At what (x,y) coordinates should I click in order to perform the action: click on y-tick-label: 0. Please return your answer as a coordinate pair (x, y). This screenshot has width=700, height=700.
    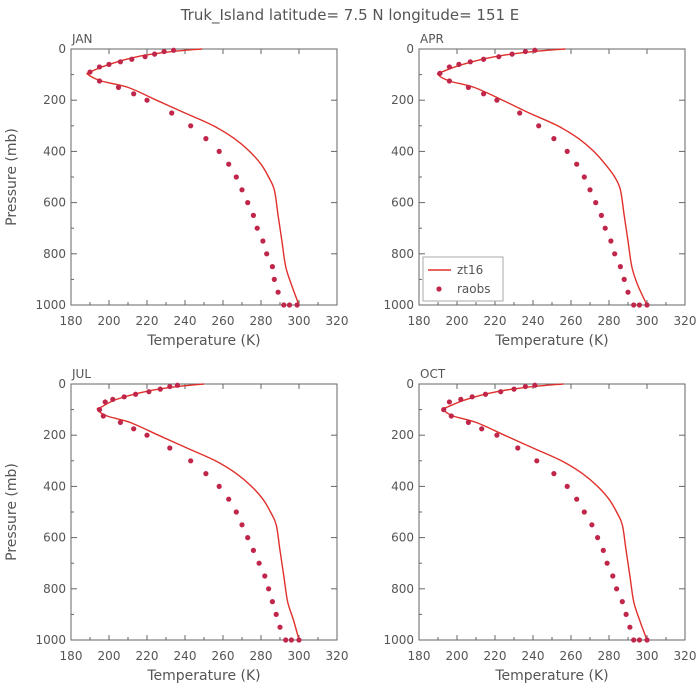
    Looking at the image, I should click on (410, 384).